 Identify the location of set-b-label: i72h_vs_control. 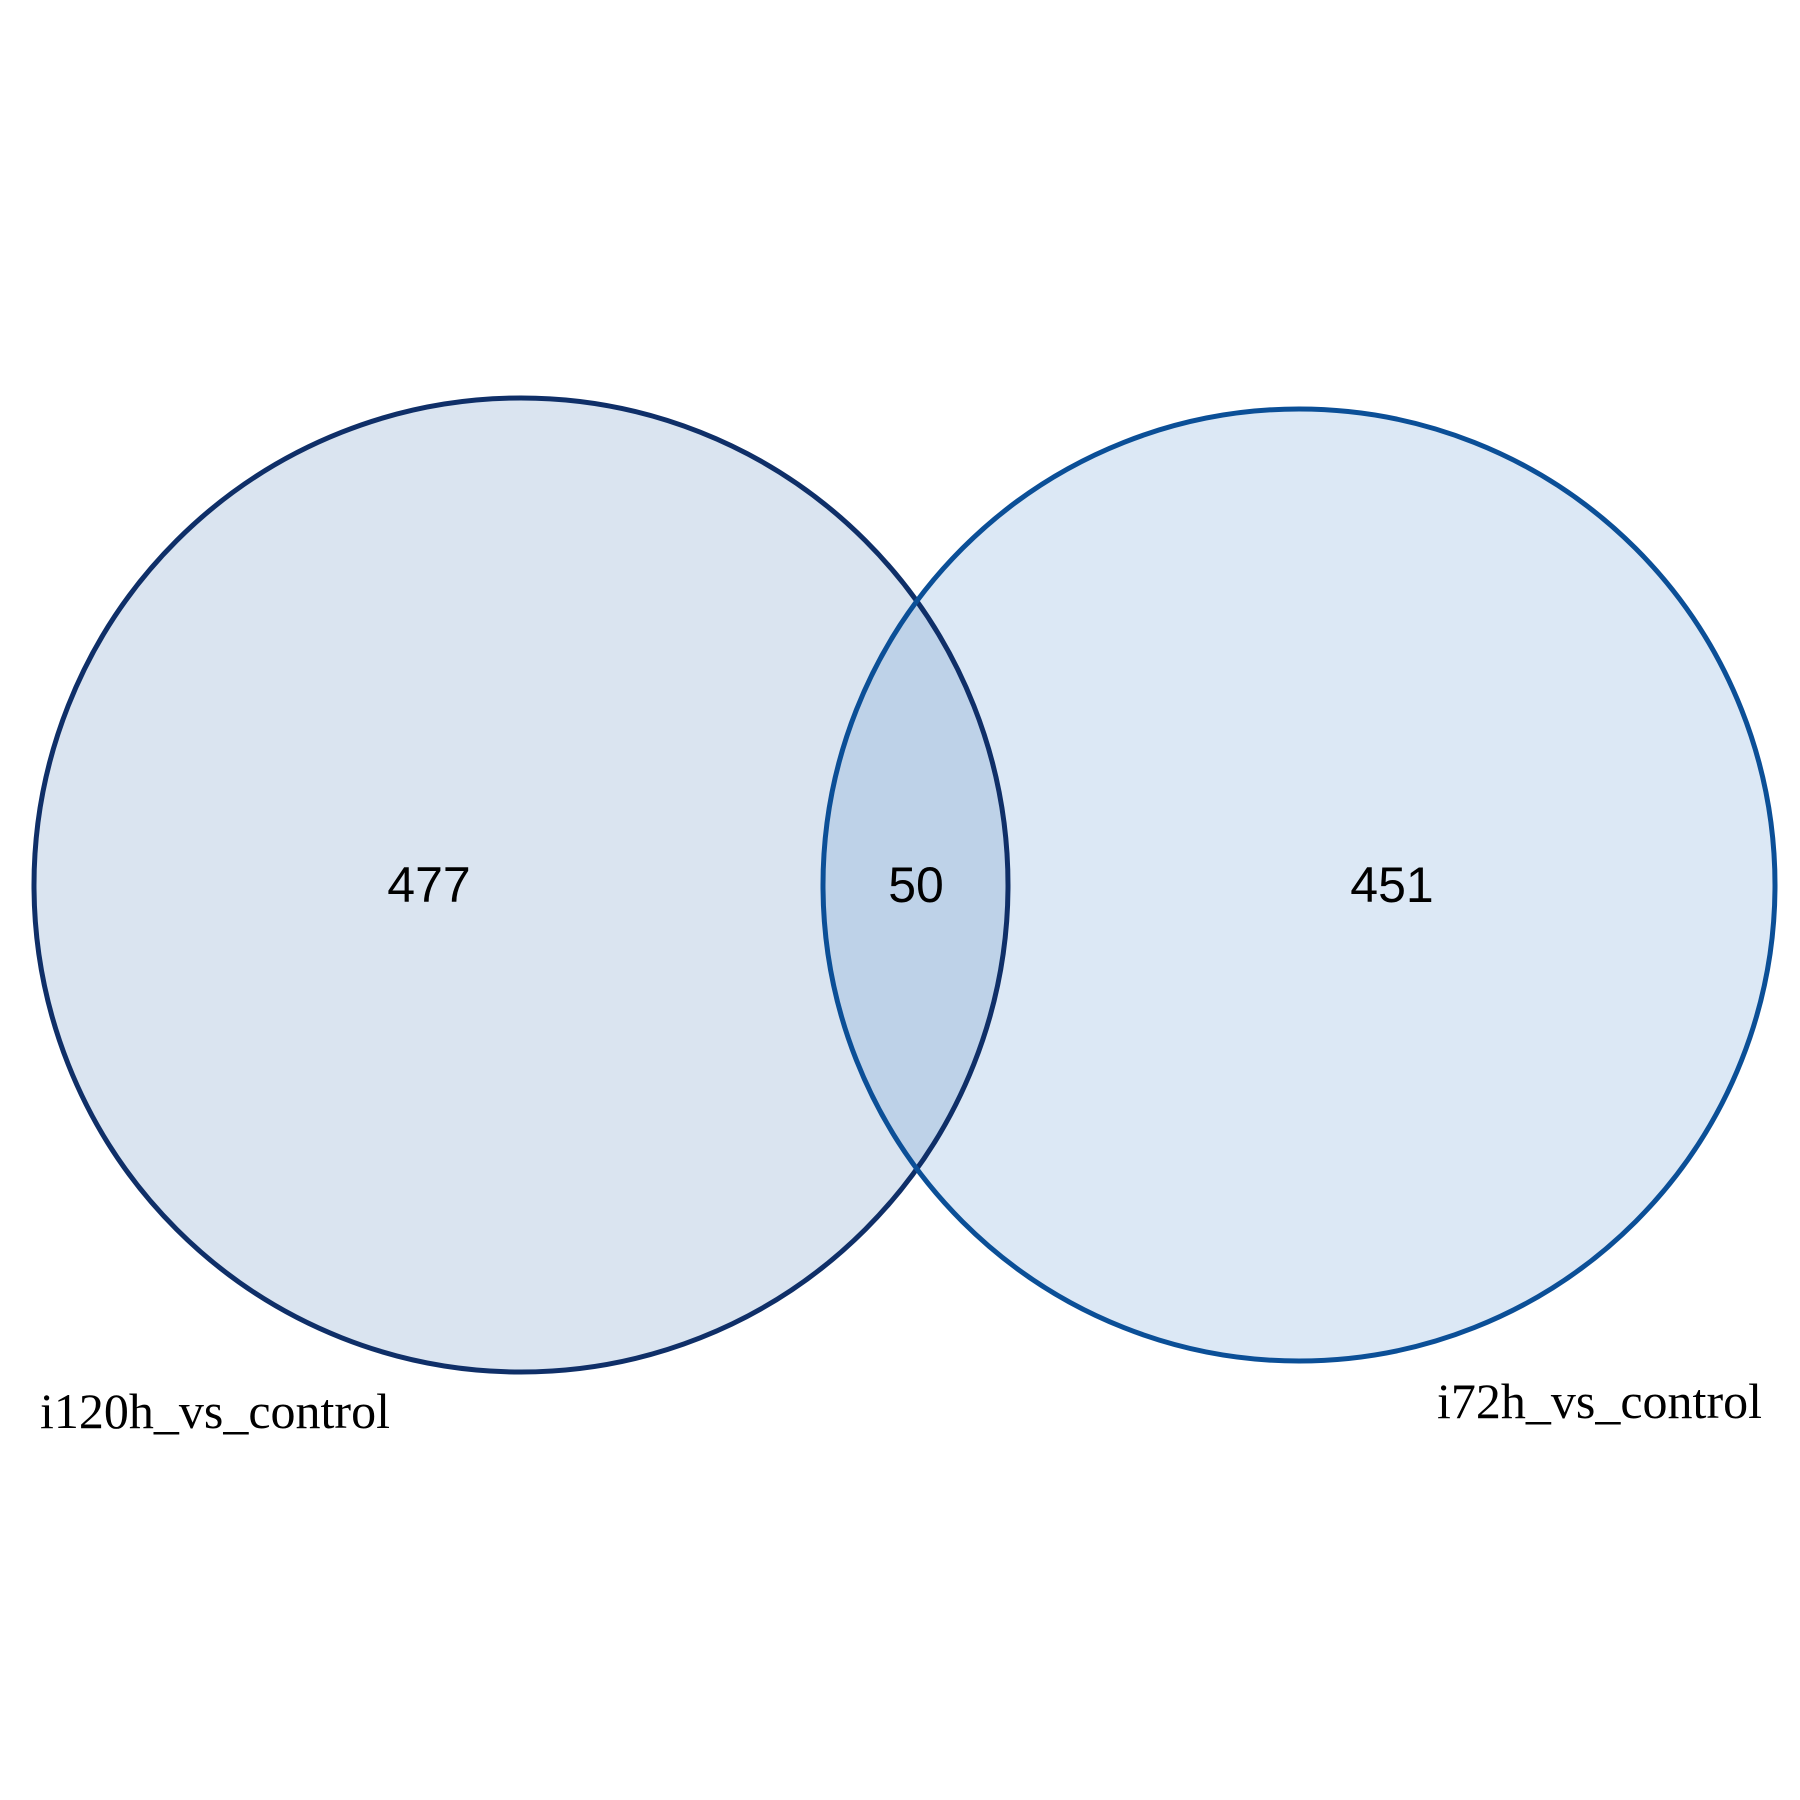
(1599, 1401).